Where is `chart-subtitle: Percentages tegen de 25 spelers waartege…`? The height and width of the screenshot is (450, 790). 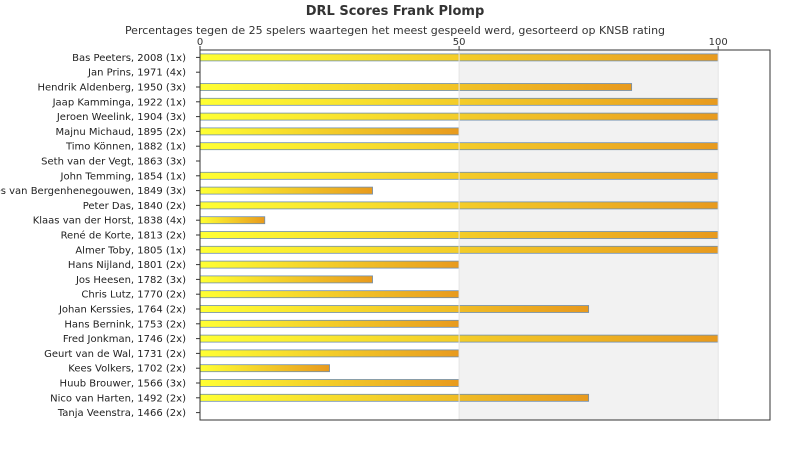
chart-subtitle: Percentages tegen de 25 spelers waartege… is located at coordinates (395, 30).